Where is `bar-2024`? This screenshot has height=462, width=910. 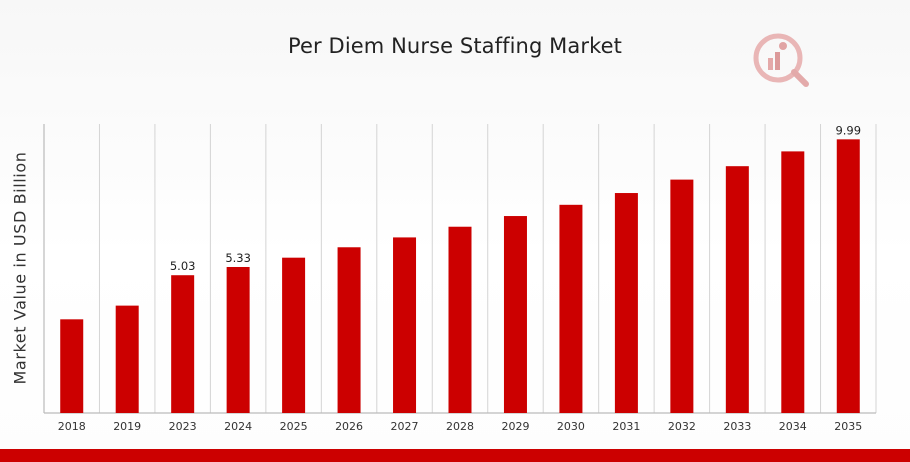
bar-2024 is located at coordinates (238, 339).